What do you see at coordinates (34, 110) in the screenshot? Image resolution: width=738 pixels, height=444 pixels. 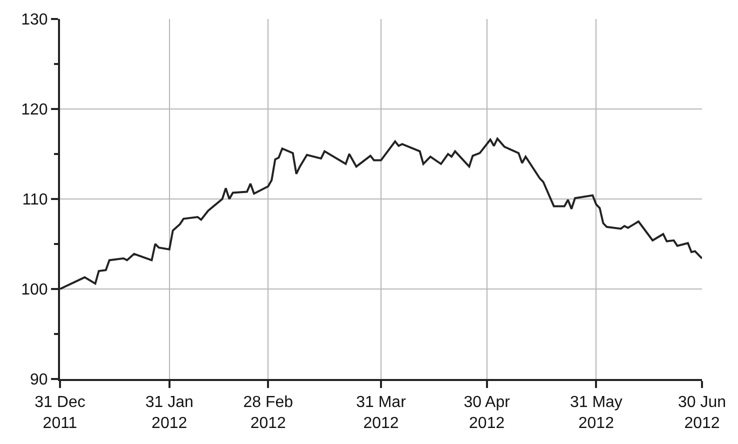 I see `y-tick-label: 120` at bounding box center [34, 110].